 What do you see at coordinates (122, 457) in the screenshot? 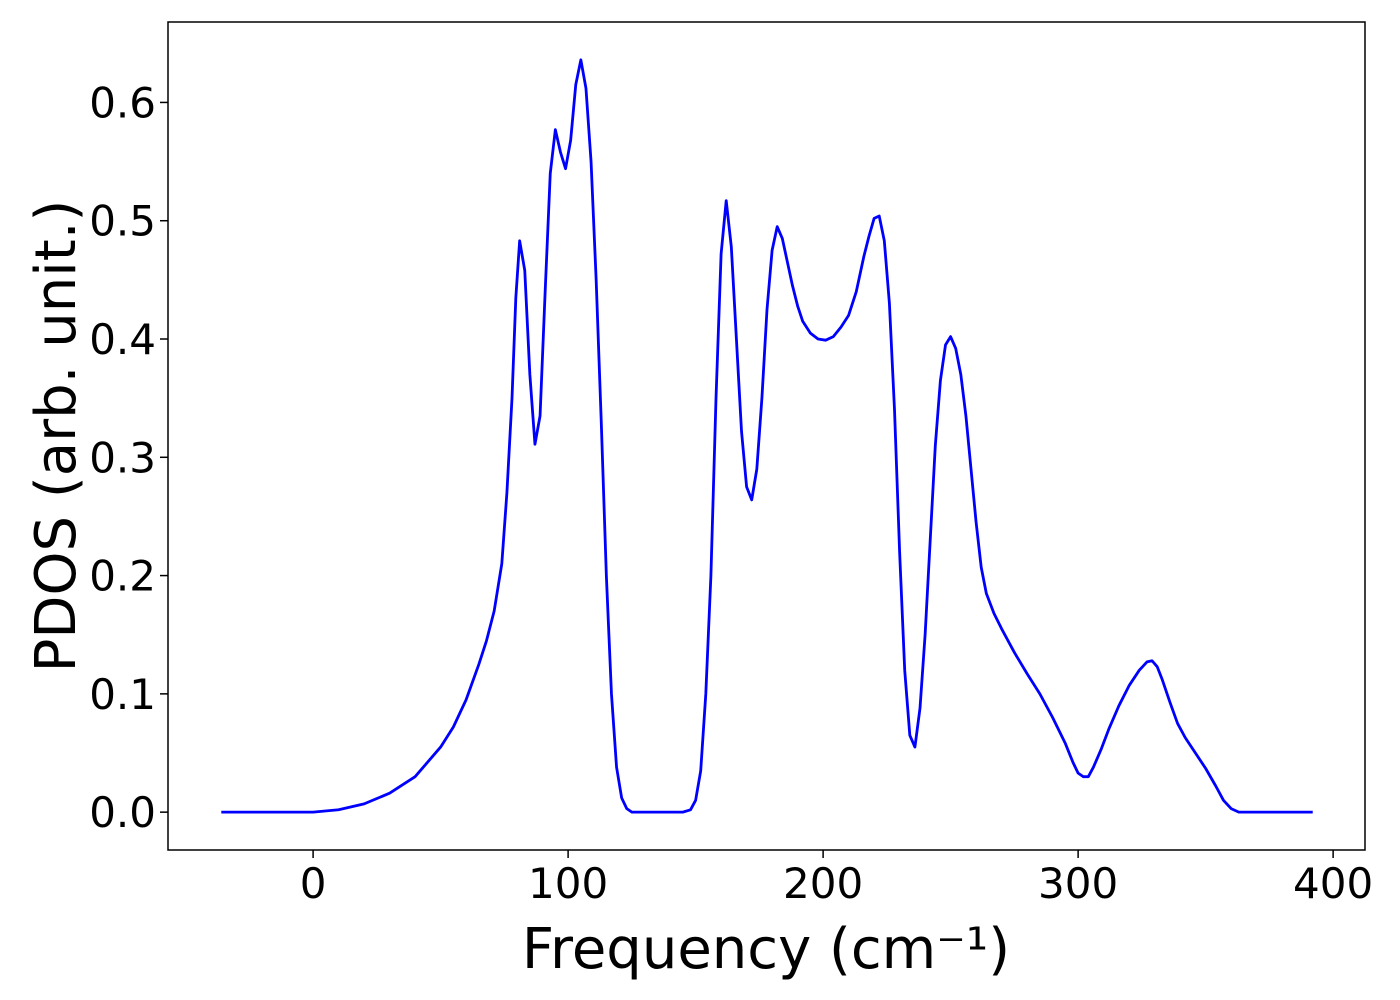
I see `y-tick-label: 0.3` at bounding box center [122, 457].